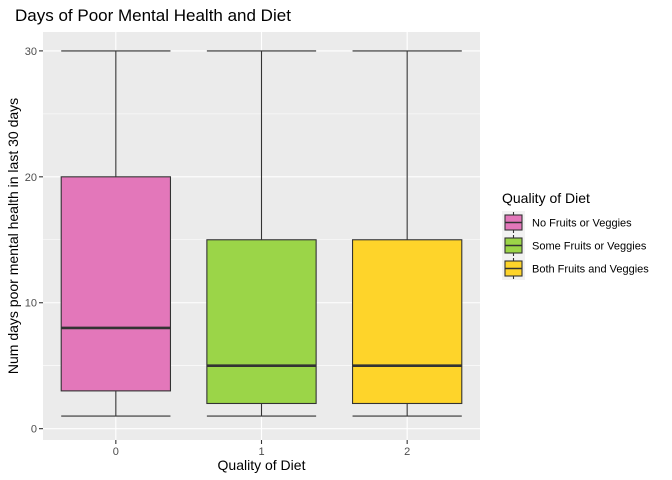 The width and height of the screenshot is (672, 480). I want to click on legend-title: Quality of Diet, so click(546, 198).